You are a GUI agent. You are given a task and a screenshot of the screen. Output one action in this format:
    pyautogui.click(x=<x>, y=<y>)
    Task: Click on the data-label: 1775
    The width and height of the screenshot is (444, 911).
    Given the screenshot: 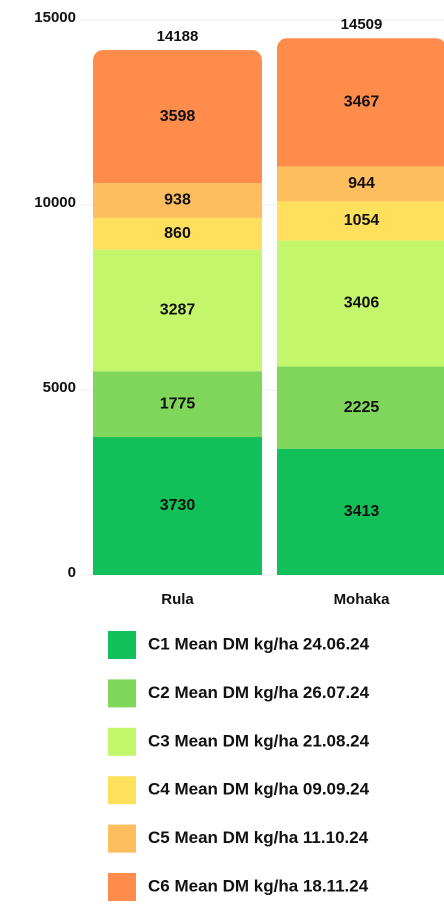 What is the action you would take?
    pyautogui.click(x=178, y=403)
    